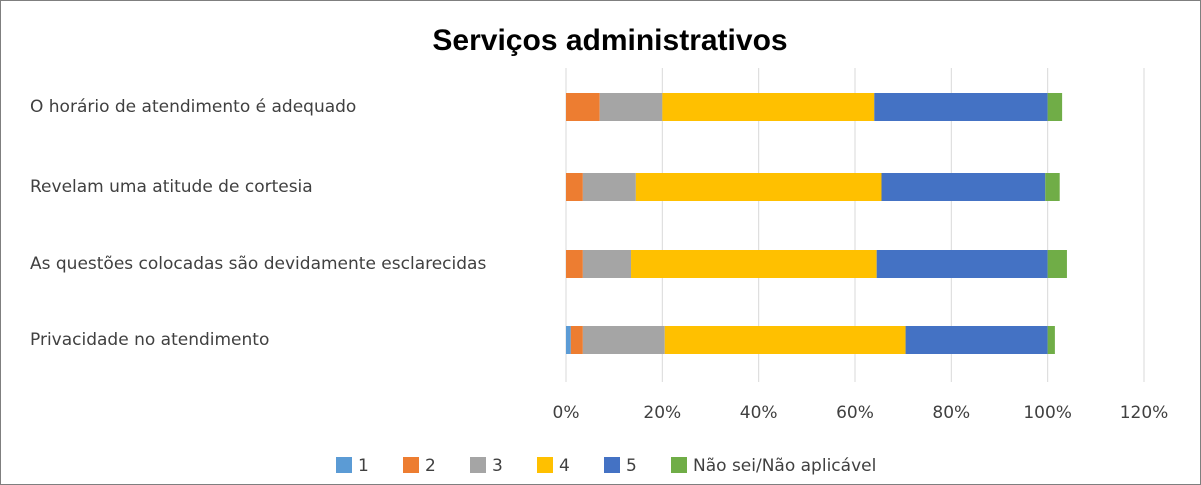  Describe the element at coordinates (1144, 413) in the screenshot. I see `x-tick-label: 120%` at that location.